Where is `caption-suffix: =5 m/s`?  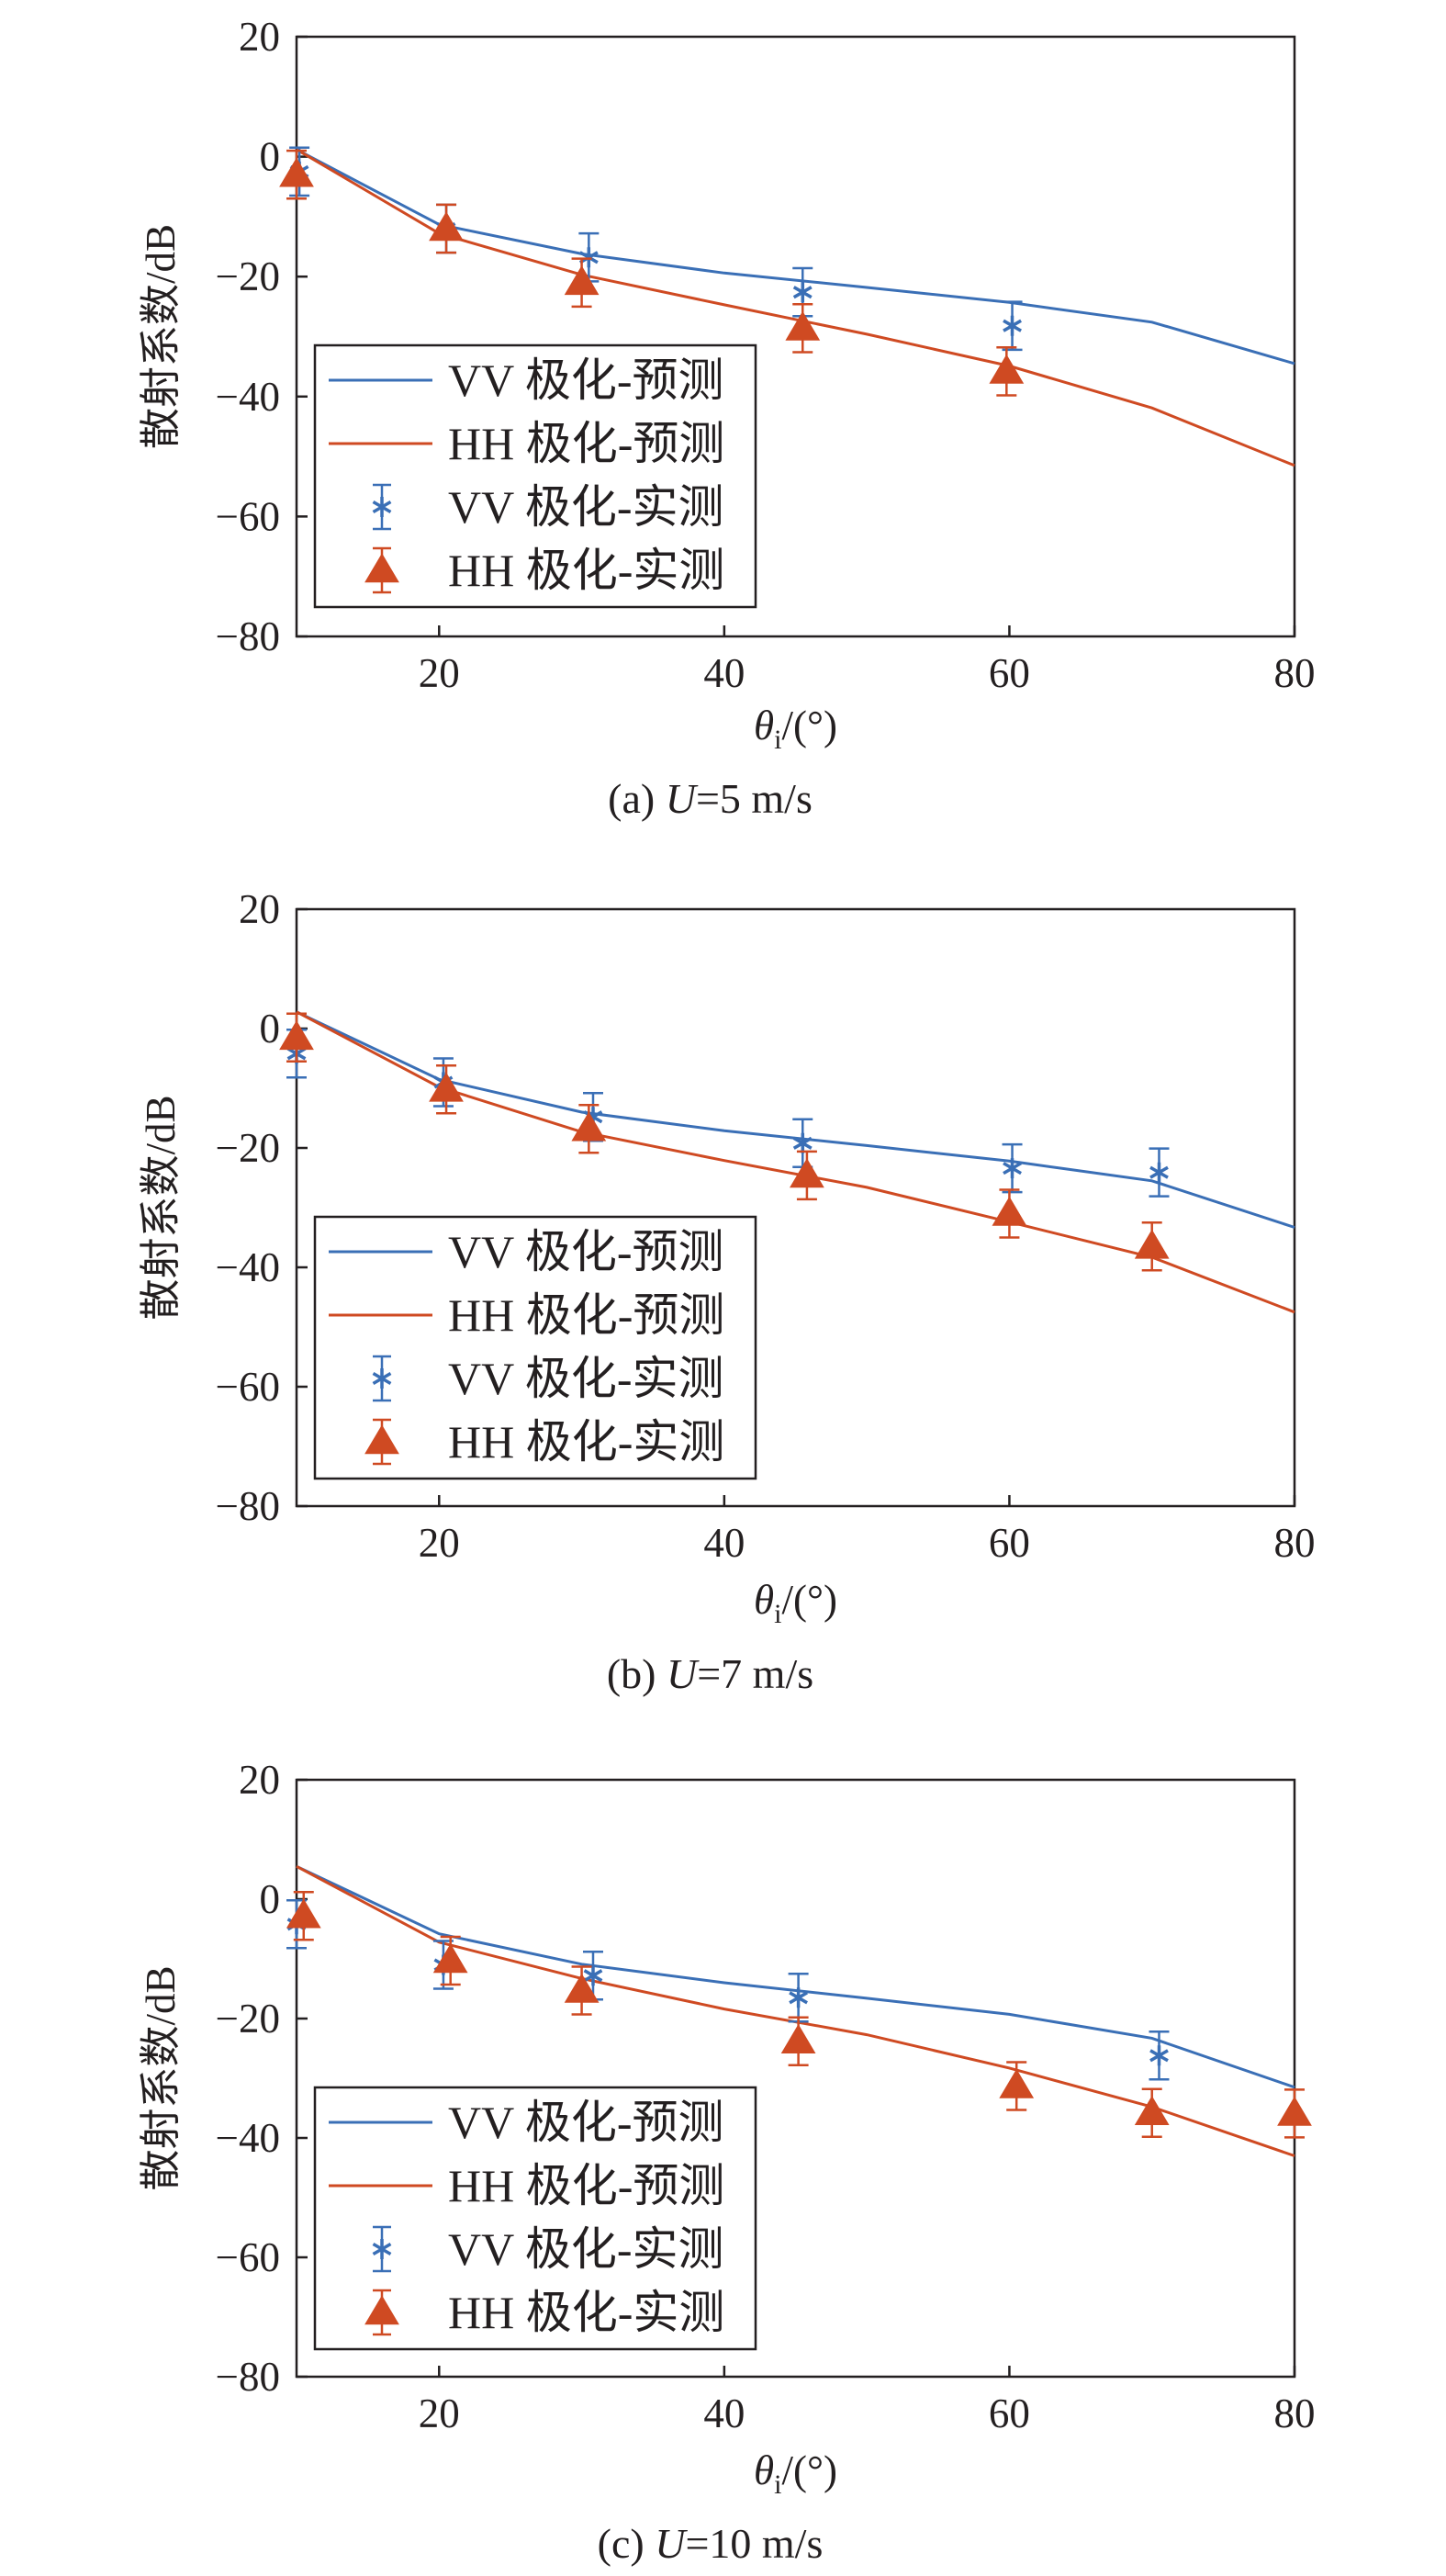
caption-suffix: =5 m/s is located at coordinates (754, 798).